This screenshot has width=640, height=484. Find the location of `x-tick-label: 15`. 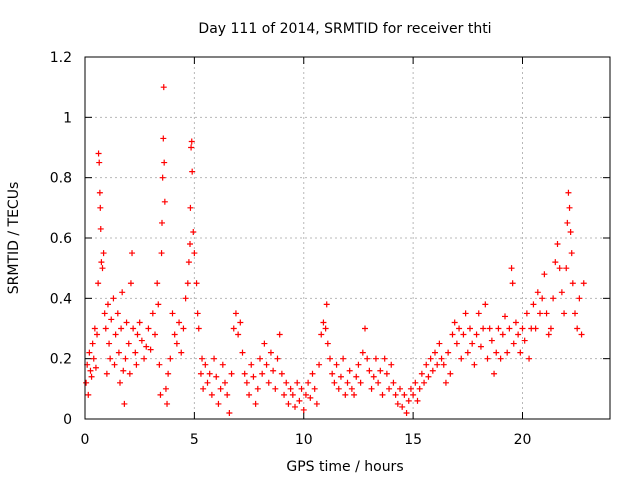

x-tick-label: 15 is located at coordinates (413, 440).